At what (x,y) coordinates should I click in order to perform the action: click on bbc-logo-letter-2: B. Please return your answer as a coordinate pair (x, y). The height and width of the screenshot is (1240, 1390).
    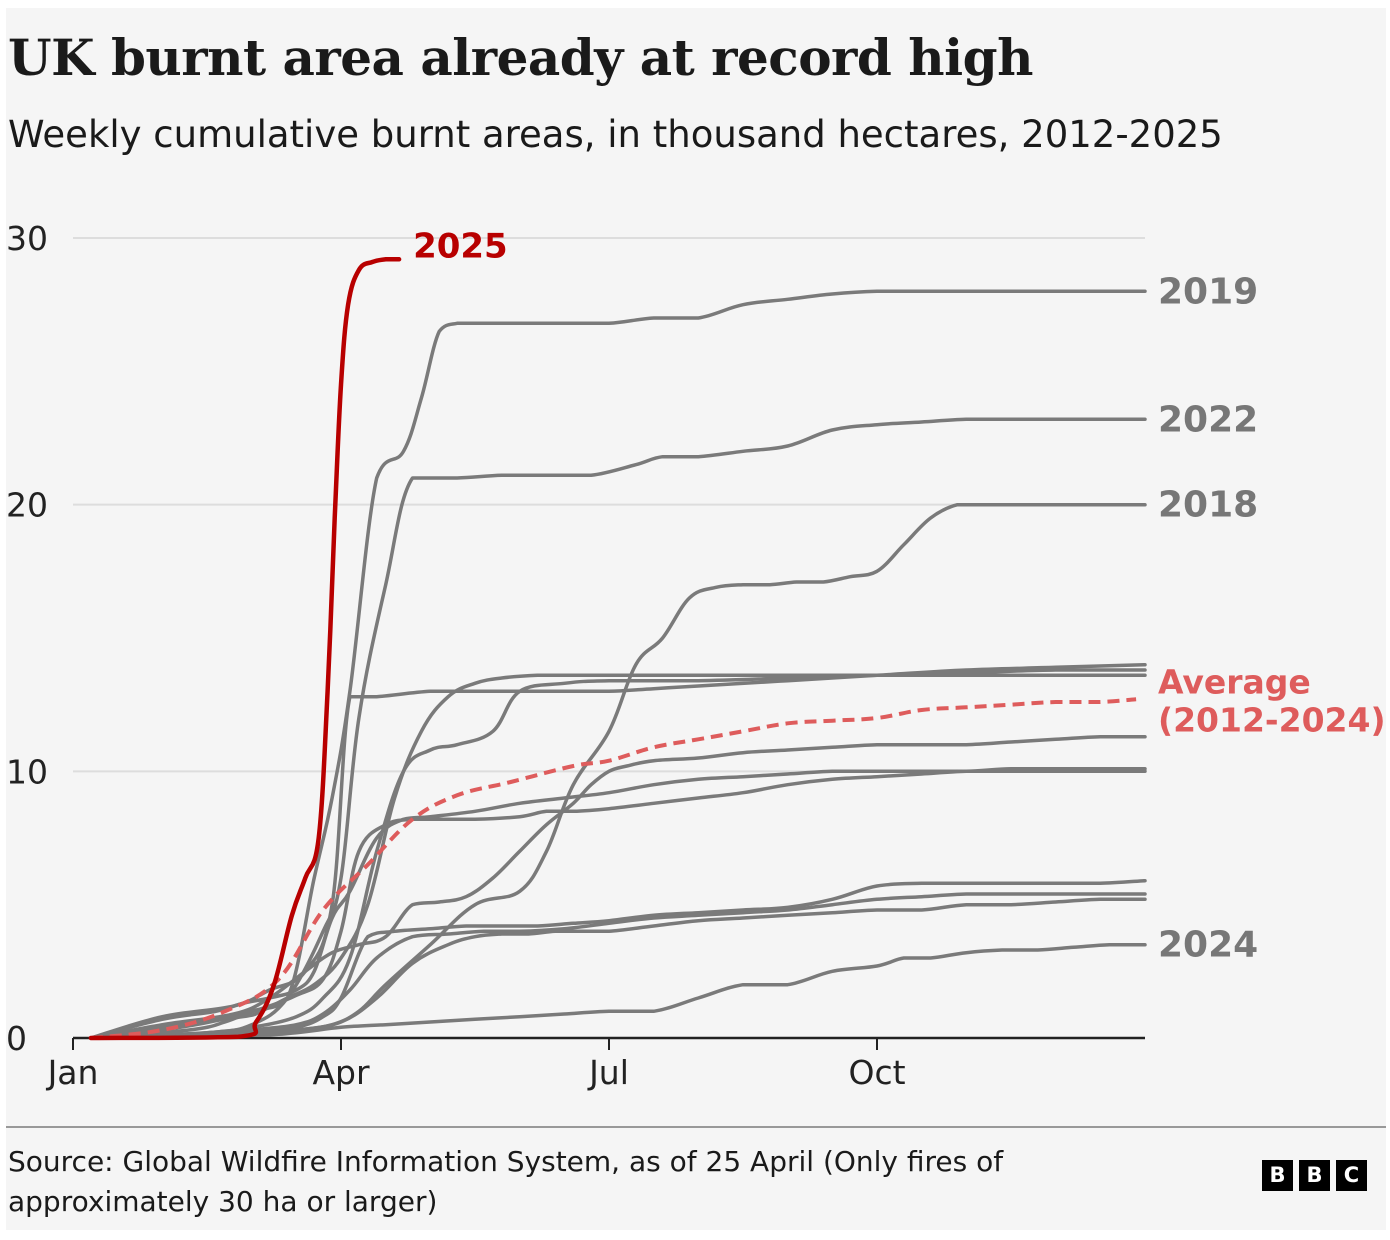
    Looking at the image, I should click on (1314, 1175).